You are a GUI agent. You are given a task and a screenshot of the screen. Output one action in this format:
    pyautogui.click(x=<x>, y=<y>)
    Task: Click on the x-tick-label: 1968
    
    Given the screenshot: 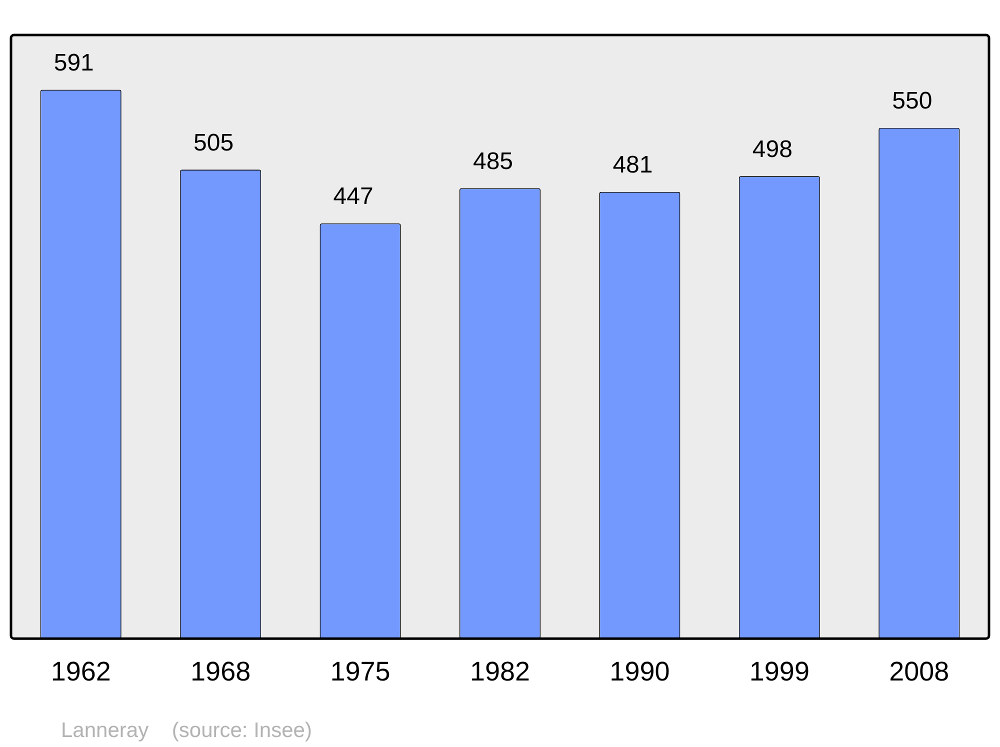 What is the action you would take?
    pyautogui.click(x=220, y=671)
    